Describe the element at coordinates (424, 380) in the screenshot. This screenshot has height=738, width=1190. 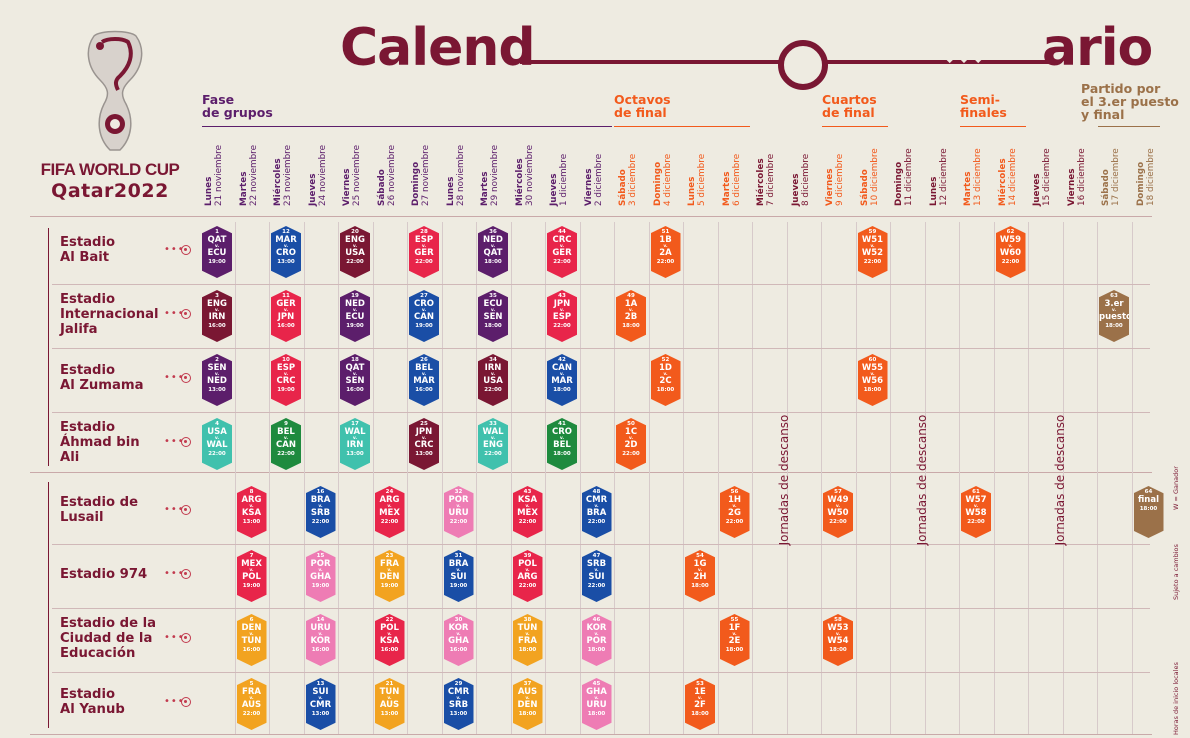
I see `match-badge: 26 BEL v. MAR 16:00` at that location.